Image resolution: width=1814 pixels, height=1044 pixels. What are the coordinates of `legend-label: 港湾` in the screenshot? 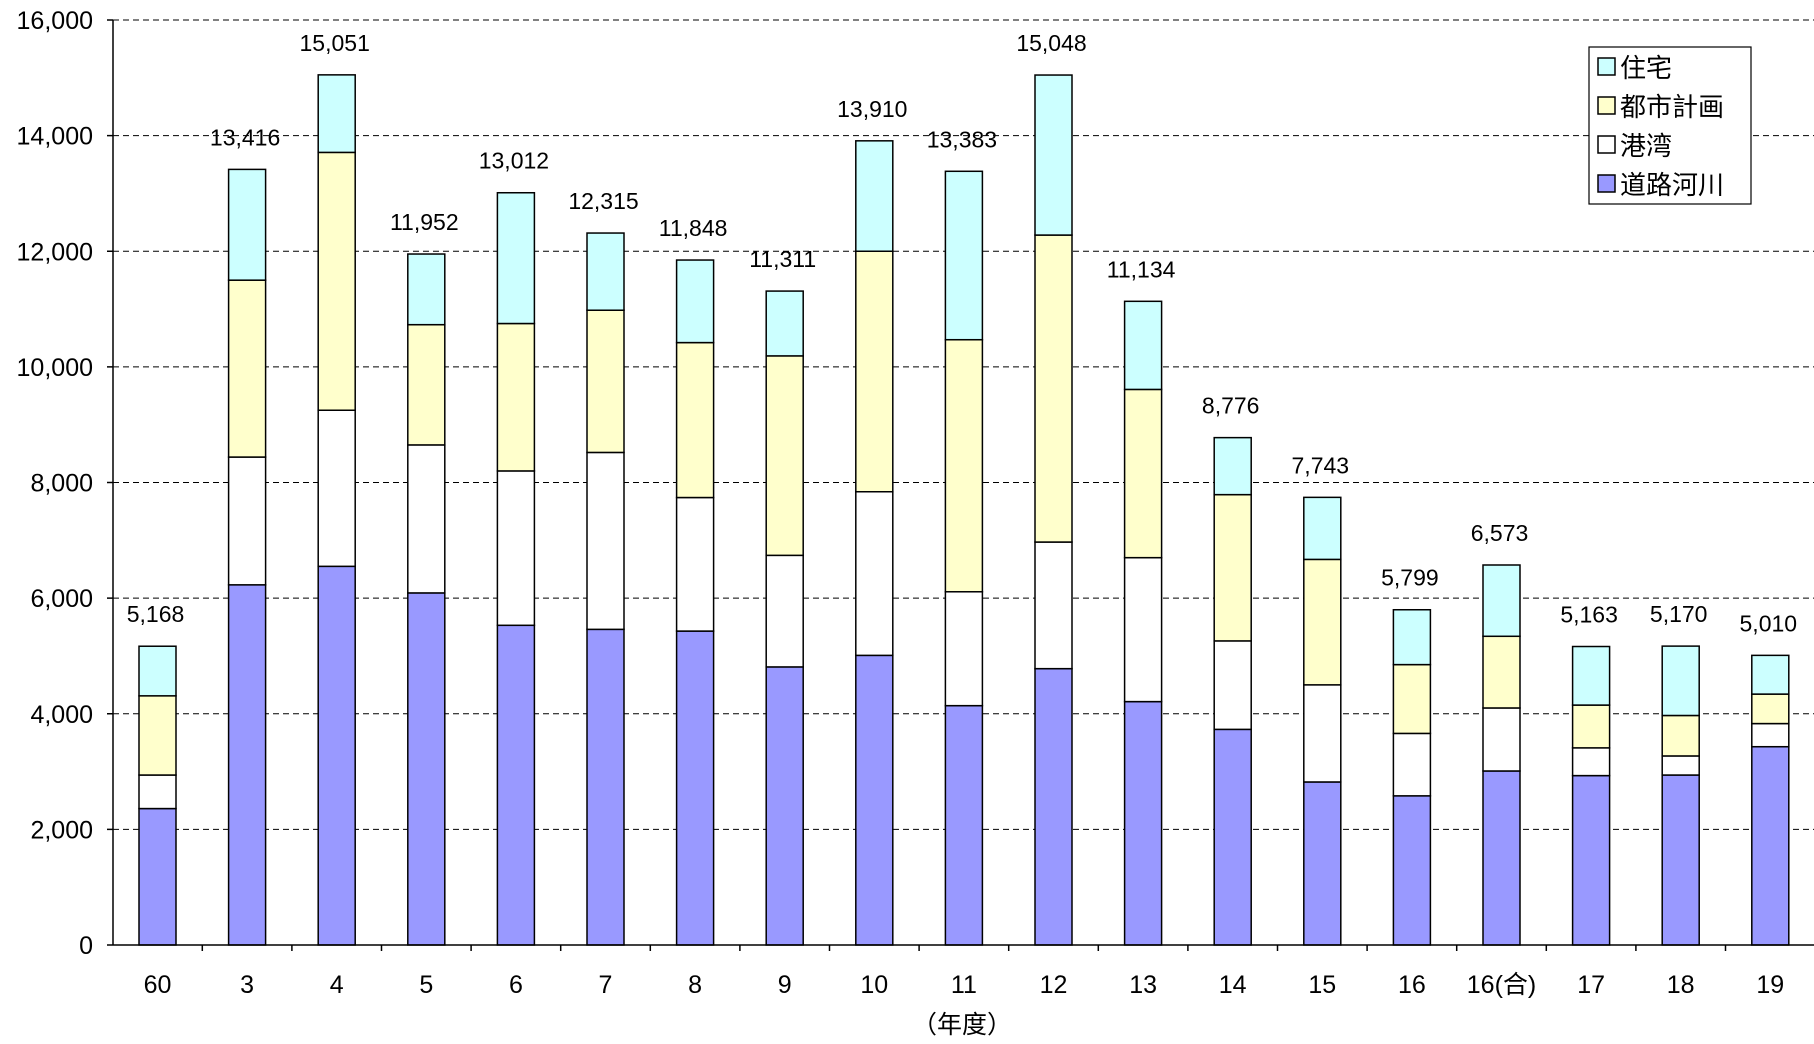 It's located at (1646, 147).